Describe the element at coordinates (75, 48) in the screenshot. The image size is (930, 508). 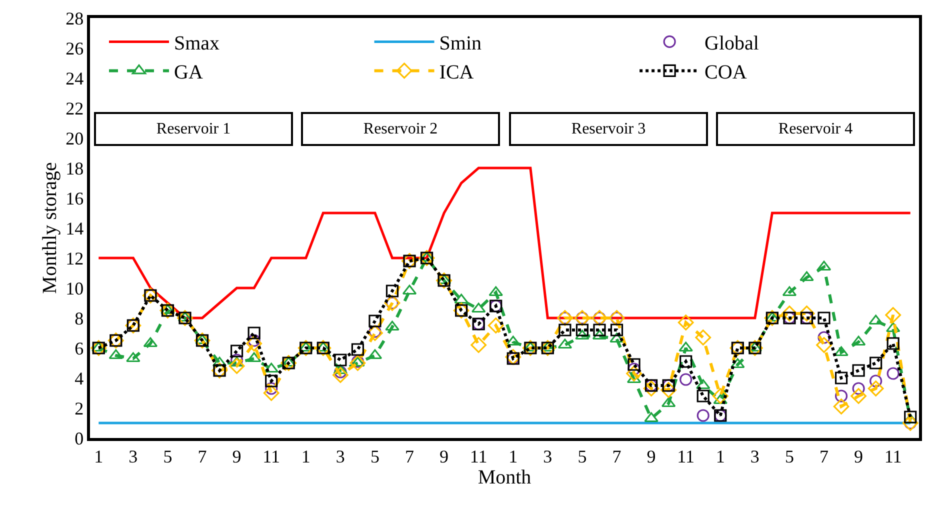
I see `y-tick-label: 26` at that location.